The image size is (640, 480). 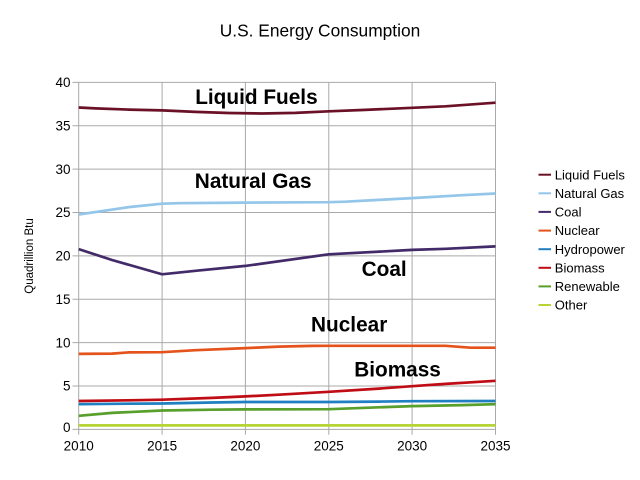 What do you see at coordinates (62, 342) in the screenshot?
I see `svg-text: 10` at bounding box center [62, 342].